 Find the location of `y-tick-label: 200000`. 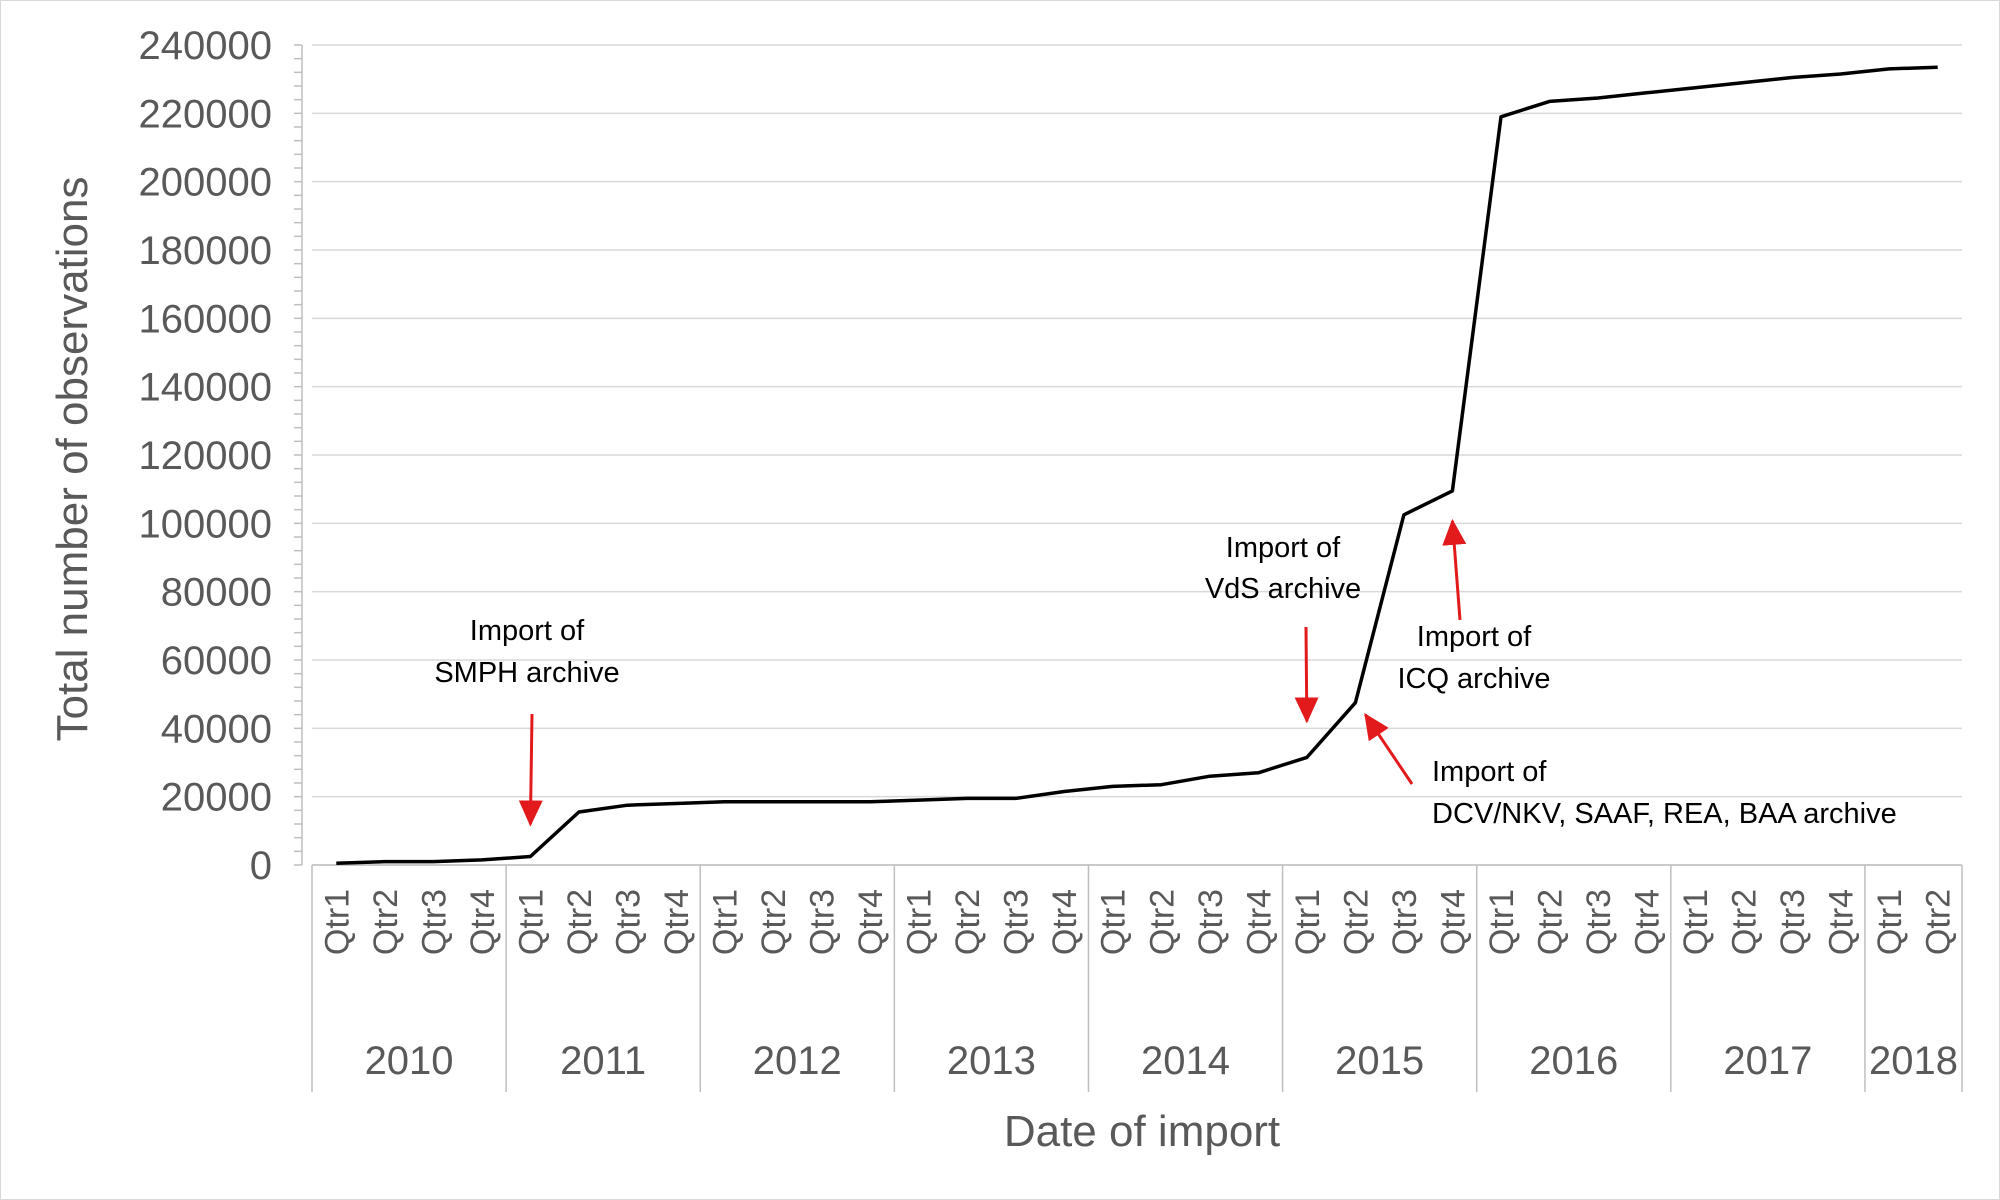

y-tick-label: 200000 is located at coordinates (205, 183).